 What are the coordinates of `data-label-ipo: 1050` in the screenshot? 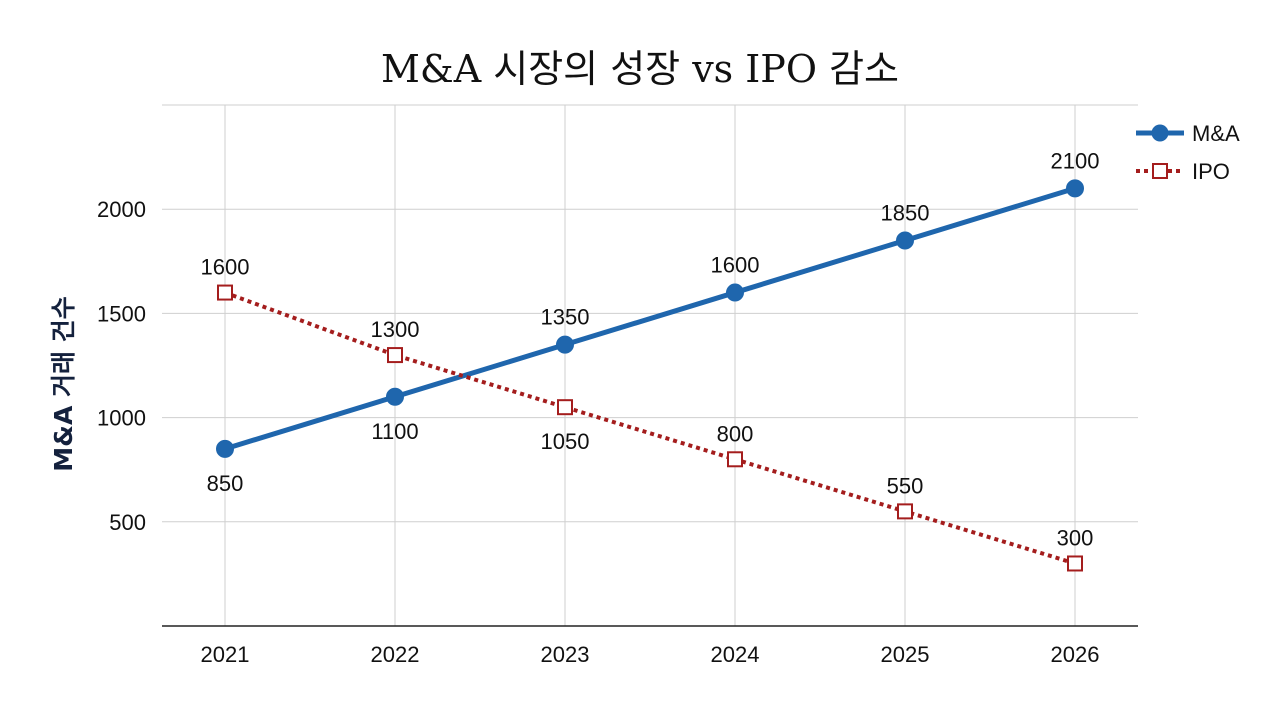 It's located at (565, 441).